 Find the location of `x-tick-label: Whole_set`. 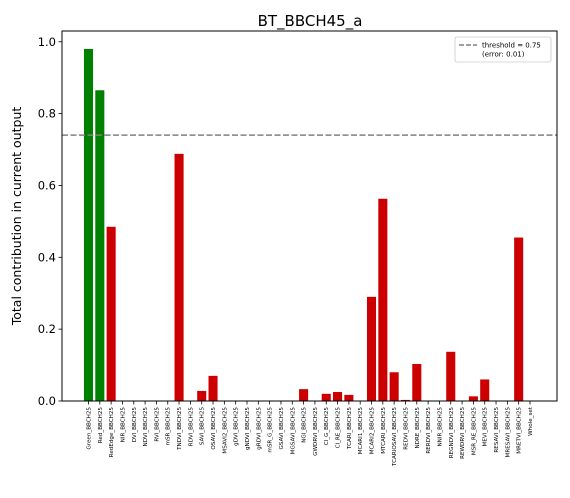

x-tick-label: Whole_set is located at coordinates (531, 421).